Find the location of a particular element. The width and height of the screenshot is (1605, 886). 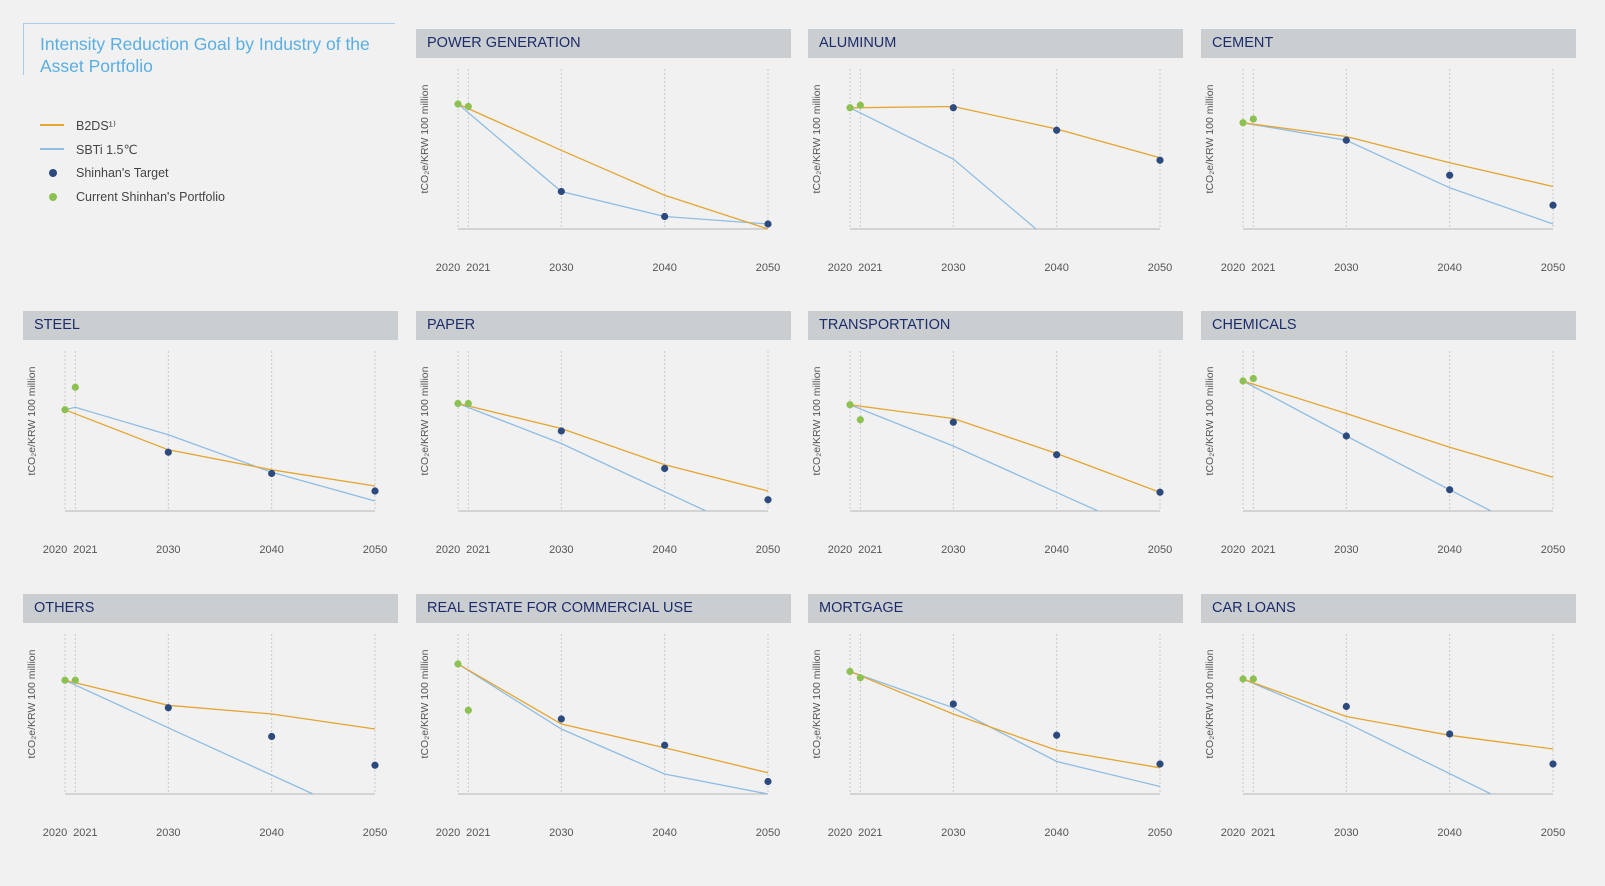

legend-item-target: Shinhan's Target is located at coordinates (104, 173).